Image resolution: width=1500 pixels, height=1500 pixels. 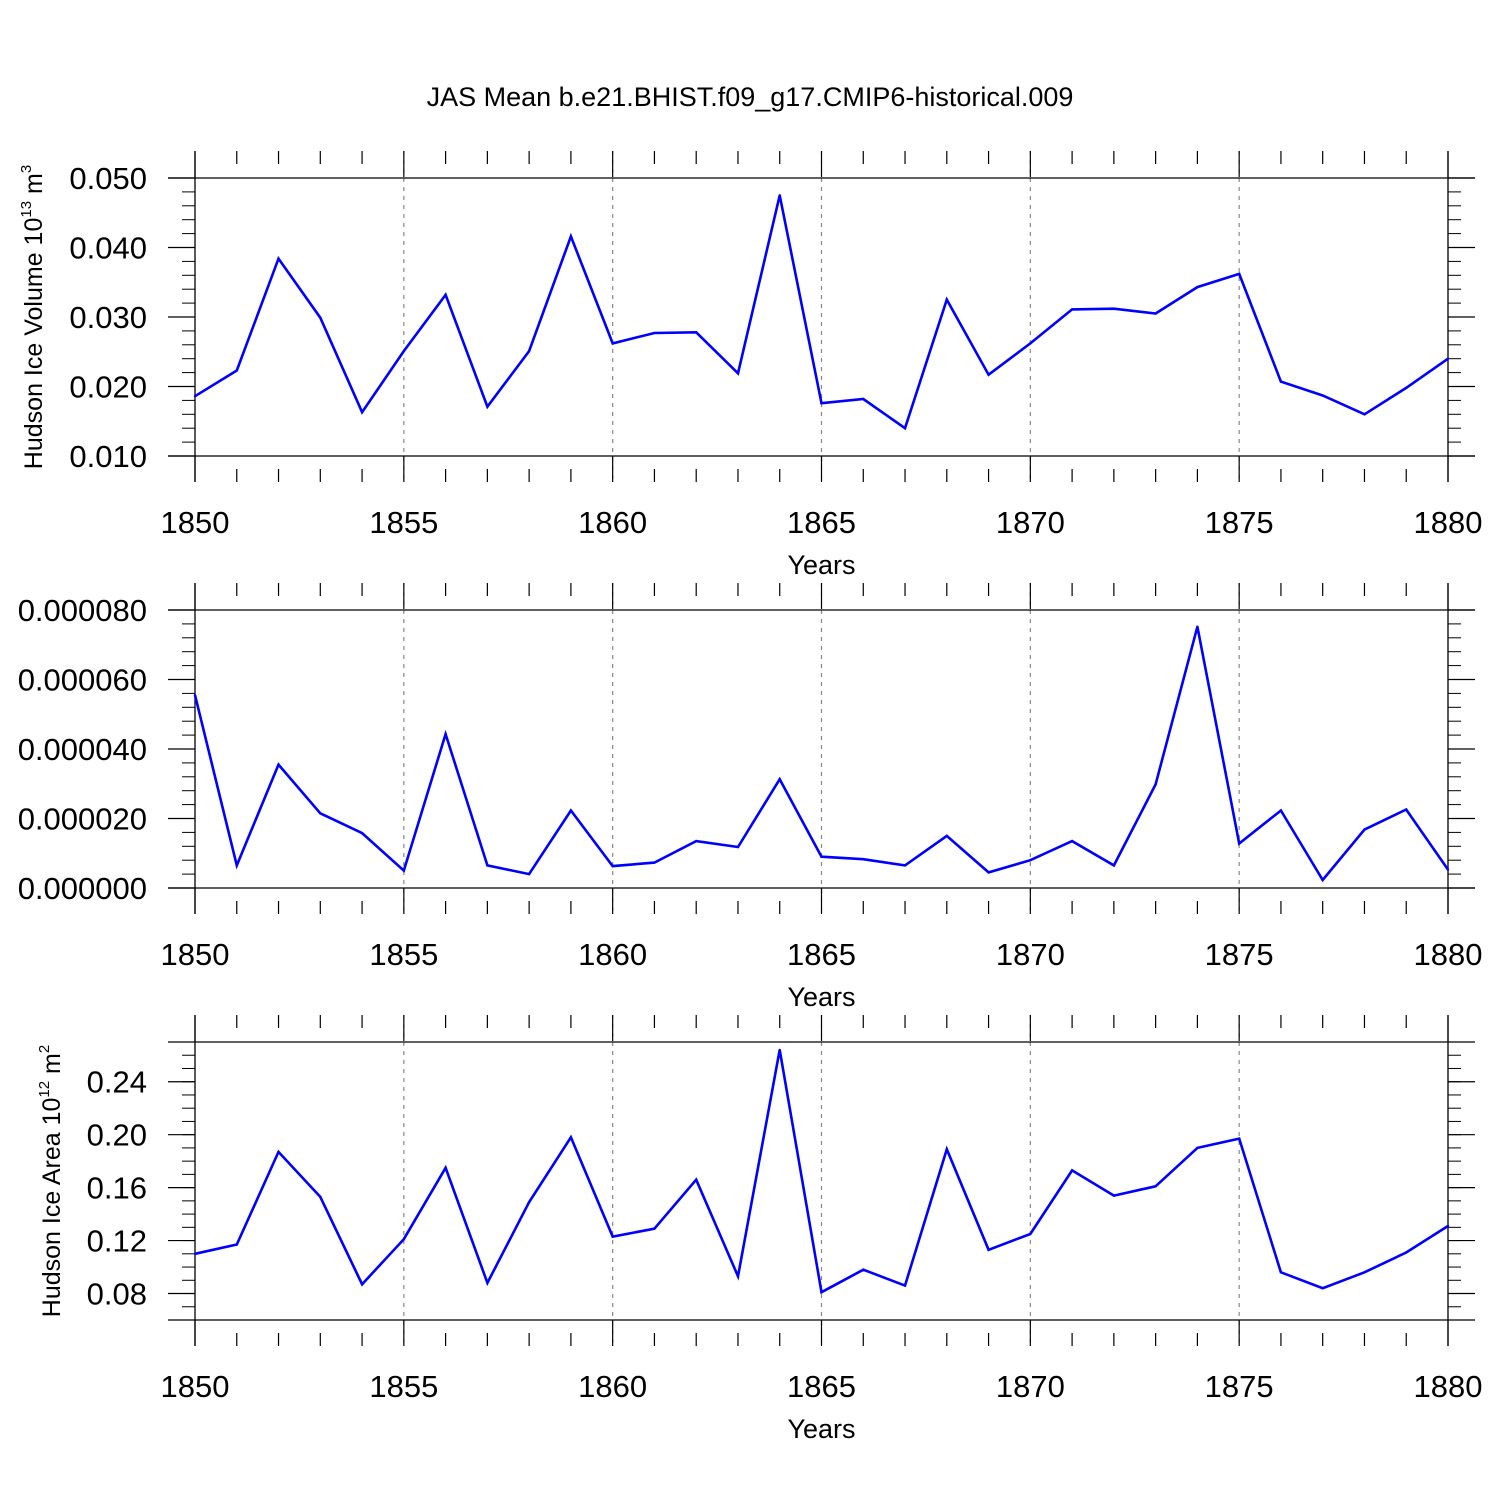 What do you see at coordinates (34, 344) in the screenshot?
I see `y-axis-label-text: Hudson Ice Volume 10` at bounding box center [34, 344].